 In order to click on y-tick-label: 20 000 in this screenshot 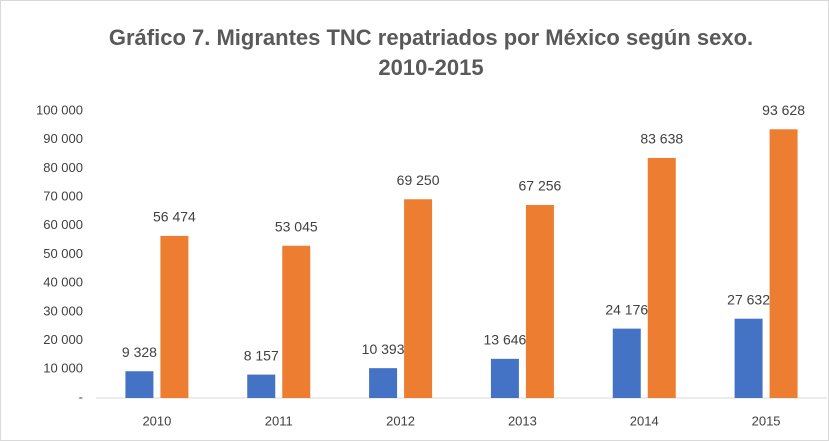, I will do `click(63, 339)`.